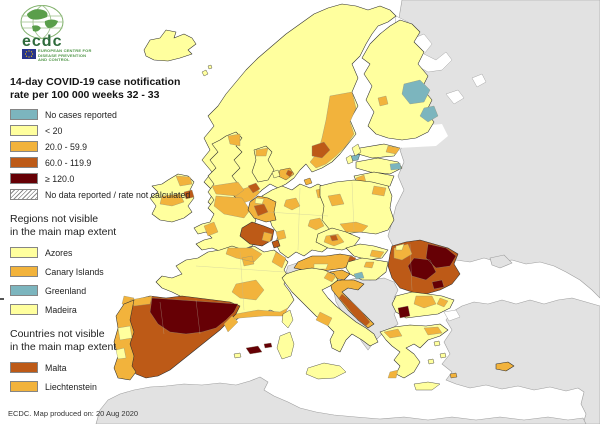 The height and width of the screenshot is (424, 600). I want to click on denmark-funen, so click(276, 174).